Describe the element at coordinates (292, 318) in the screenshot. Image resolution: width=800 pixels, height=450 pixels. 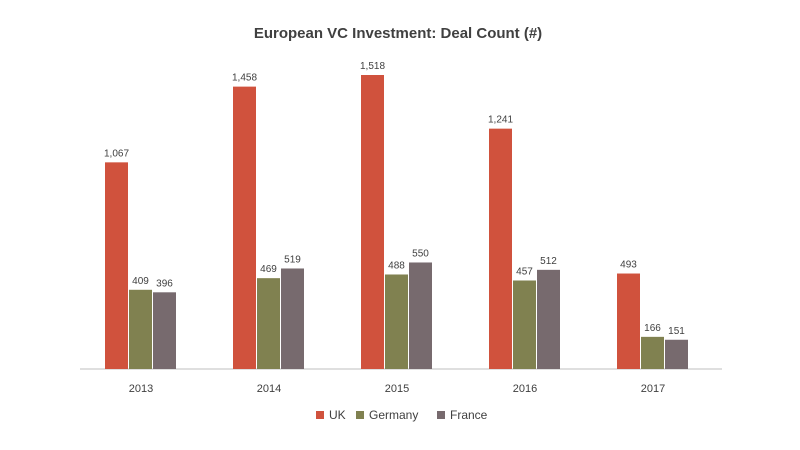
I see `bar-france-2014` at that location.